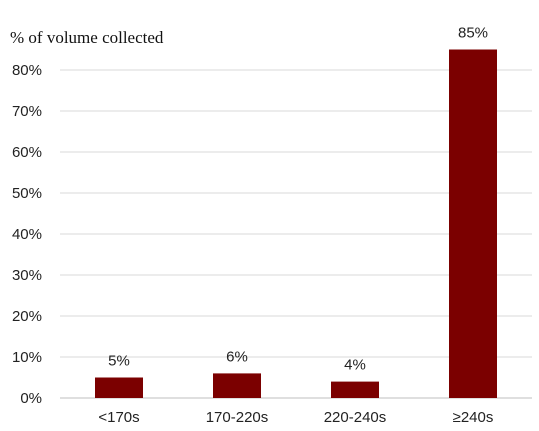 This screenshot has width=539, height=431. I want to click on y-tick-label: 60%, so click(27, 152).